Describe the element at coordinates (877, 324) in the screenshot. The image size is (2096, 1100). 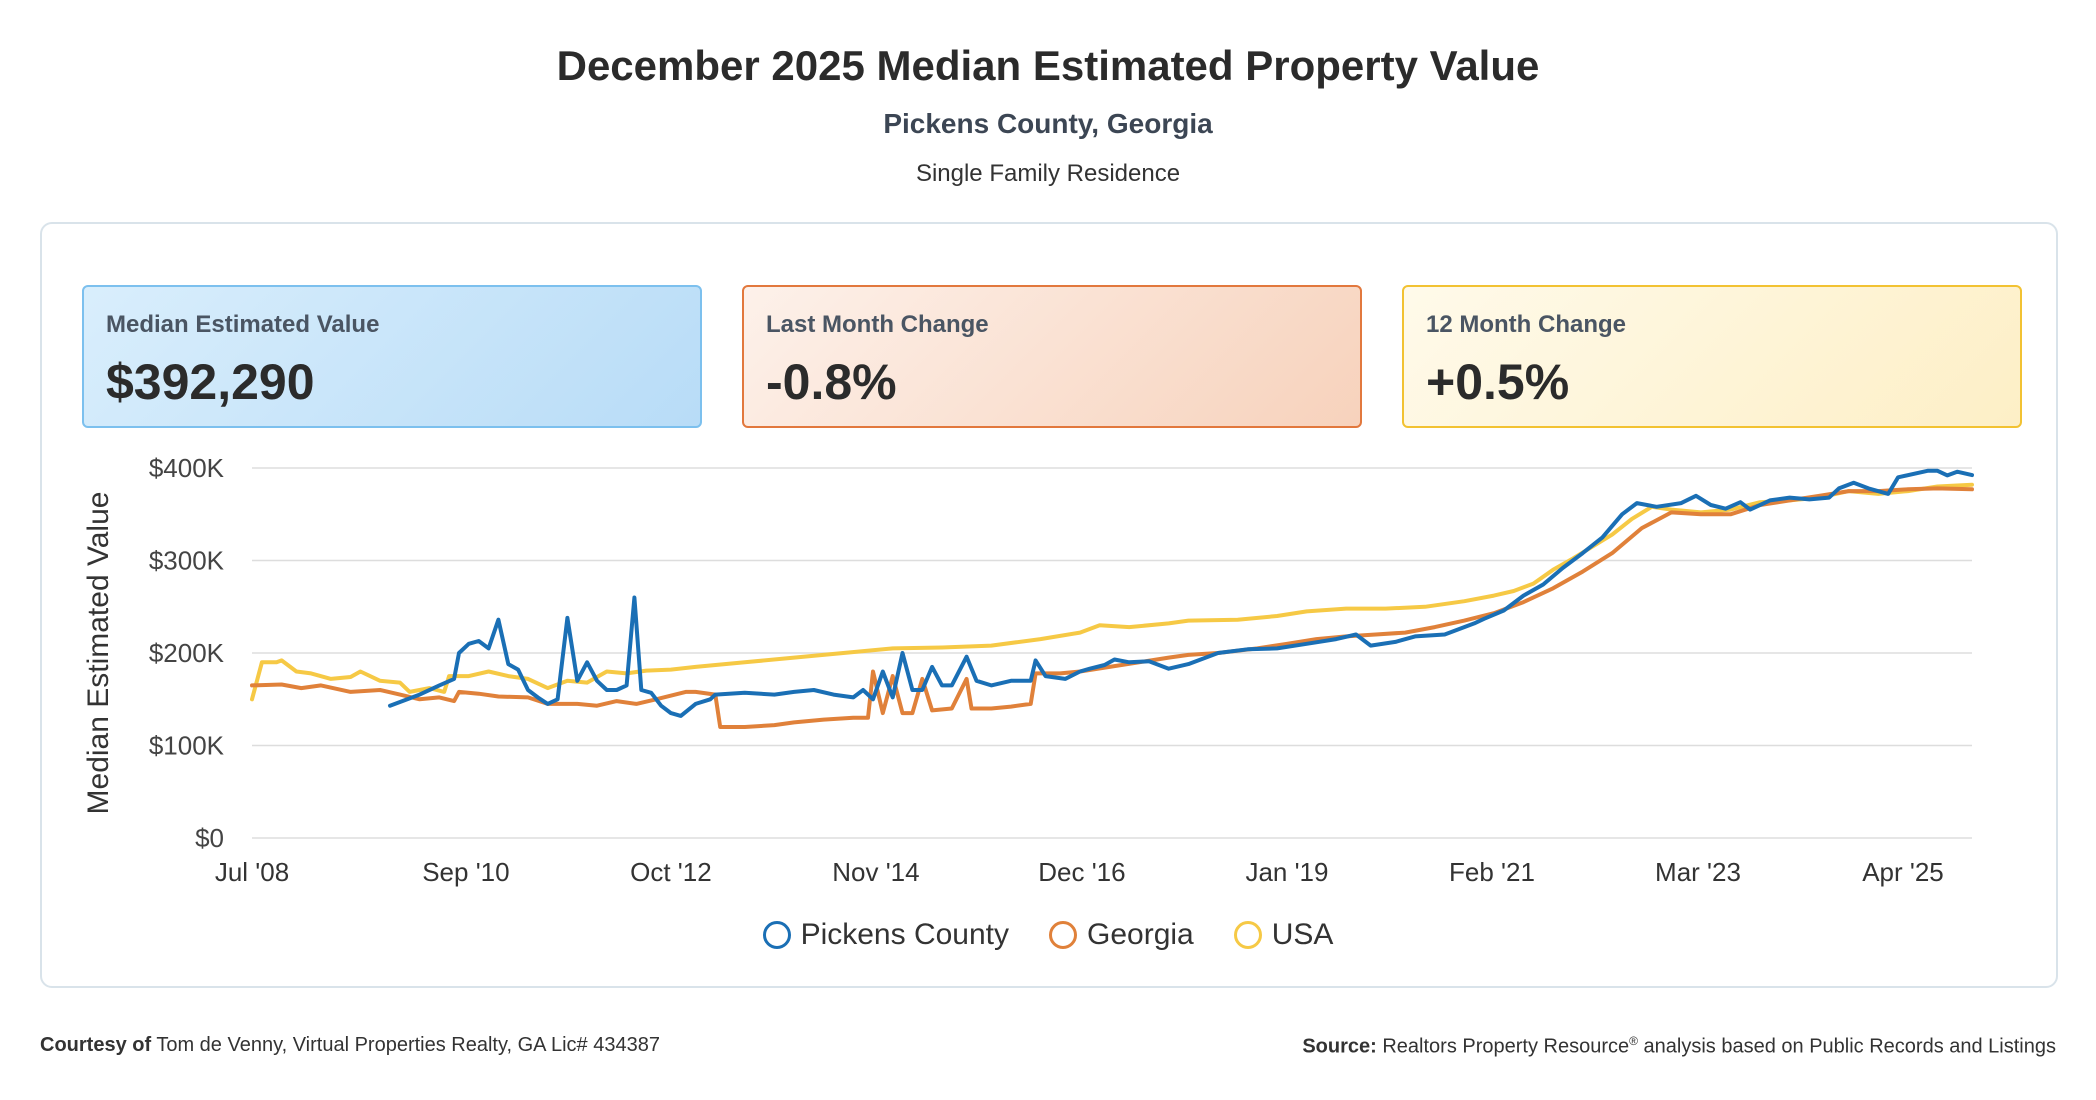
I see `last-month-change-label: Last Month Change` at that location.